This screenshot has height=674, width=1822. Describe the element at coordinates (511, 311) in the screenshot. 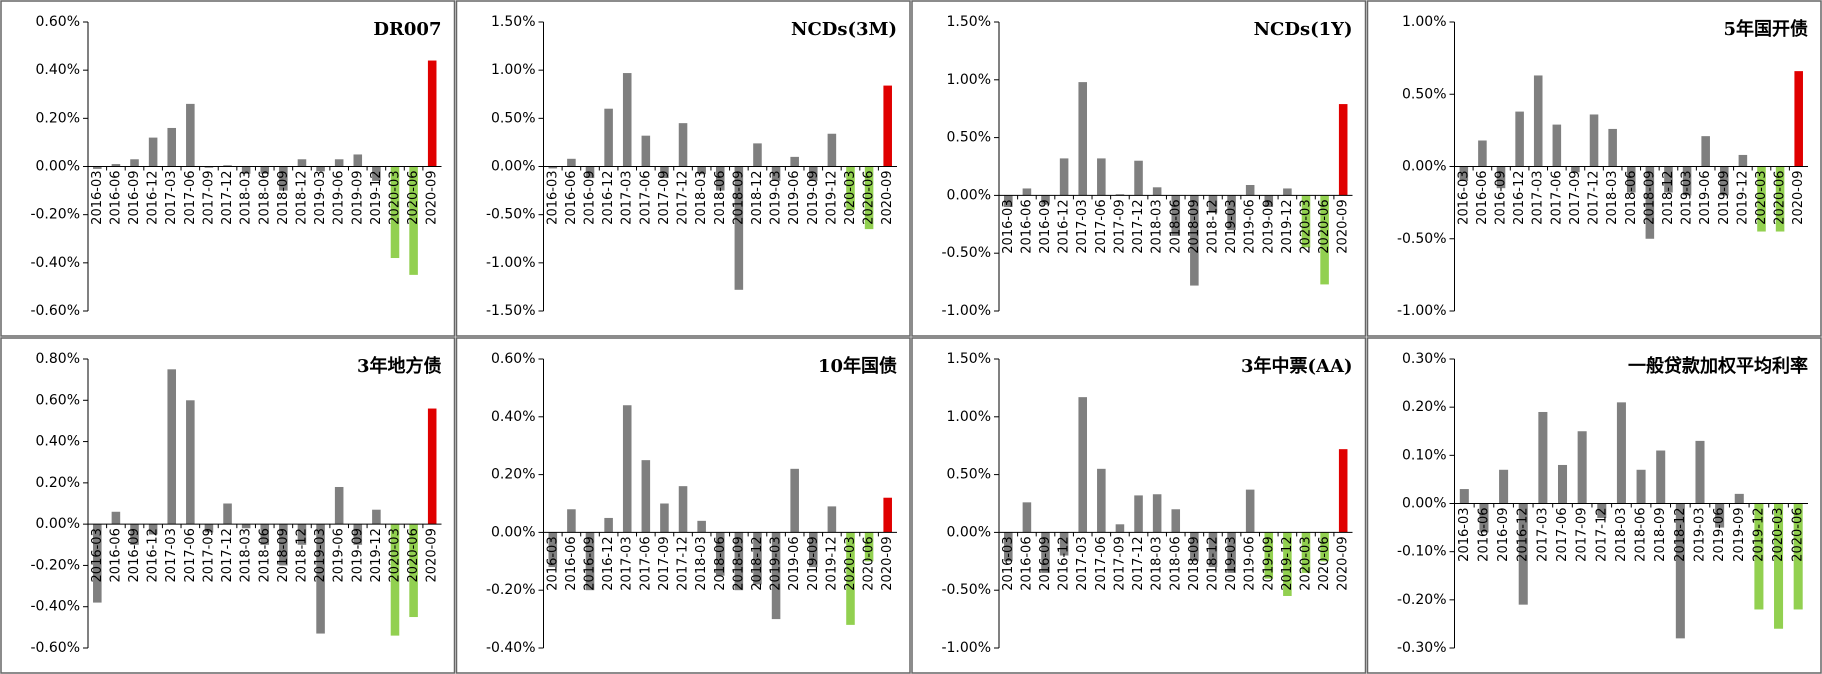

I see `y-tick-label: -1.50%` at that location.